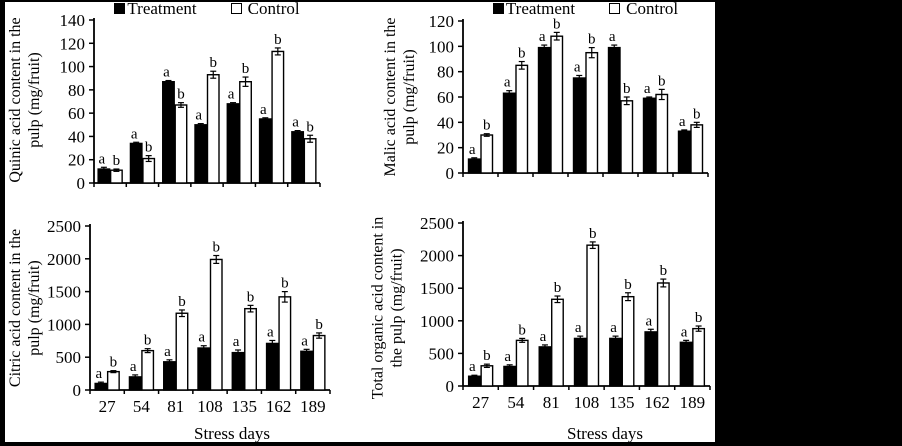  I want to click on xaxis-title-left: Stress days, so click(232, 433).